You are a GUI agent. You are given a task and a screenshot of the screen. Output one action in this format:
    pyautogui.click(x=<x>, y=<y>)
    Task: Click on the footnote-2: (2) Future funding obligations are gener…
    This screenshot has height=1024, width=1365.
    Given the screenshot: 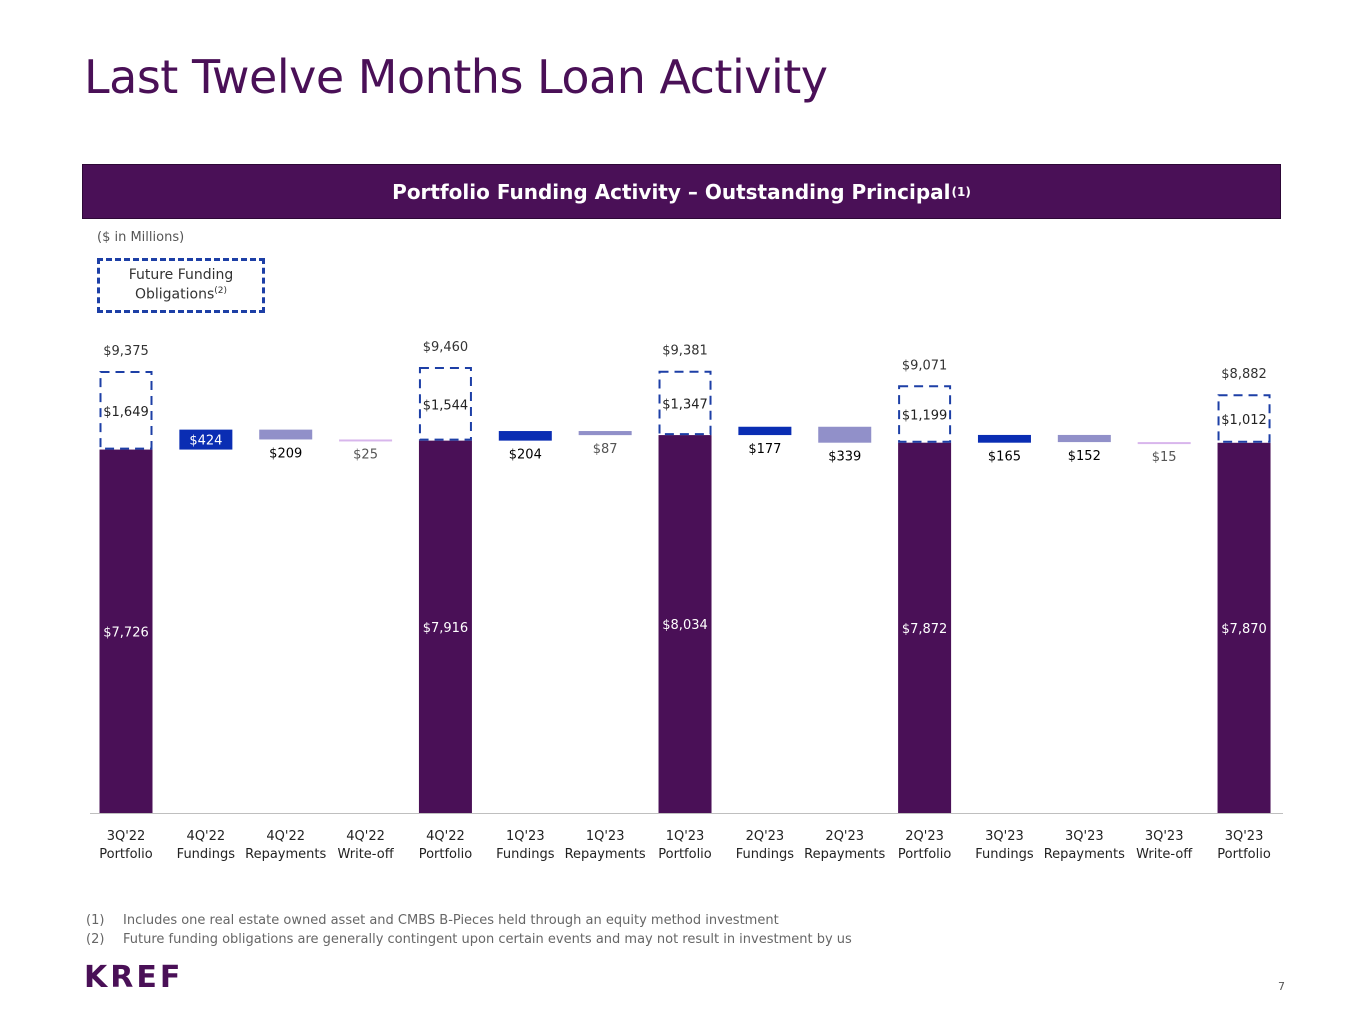 What is the action you would take?
    pyautogui.click(x=469, y=939)
    